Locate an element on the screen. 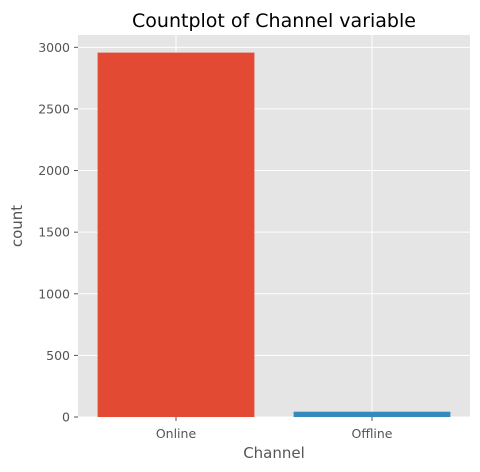 The image size is (480, 472). y-tick-label: 3000 is located at coordinates (54, 47).